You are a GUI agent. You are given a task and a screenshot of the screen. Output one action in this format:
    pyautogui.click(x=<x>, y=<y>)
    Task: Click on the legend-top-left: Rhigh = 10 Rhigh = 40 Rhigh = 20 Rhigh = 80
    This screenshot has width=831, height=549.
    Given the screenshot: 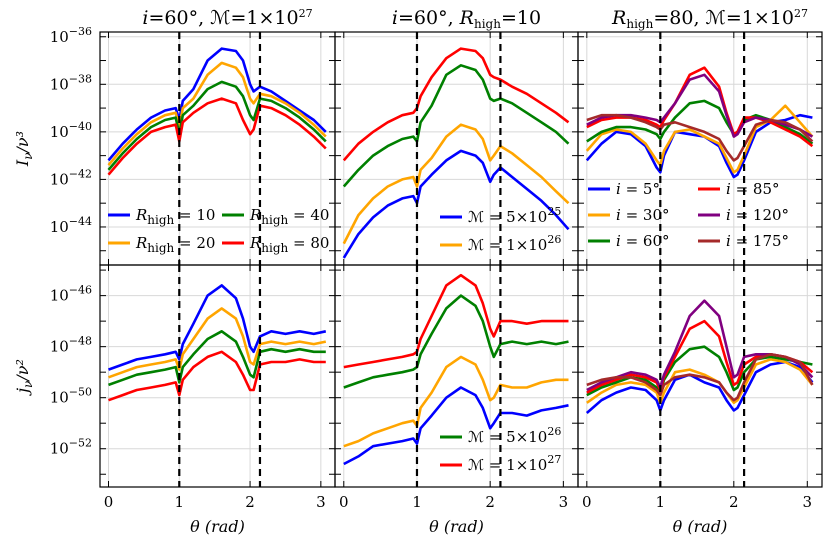 What is the action you would take?
    pyautogui.click(x=218, y=230)
    